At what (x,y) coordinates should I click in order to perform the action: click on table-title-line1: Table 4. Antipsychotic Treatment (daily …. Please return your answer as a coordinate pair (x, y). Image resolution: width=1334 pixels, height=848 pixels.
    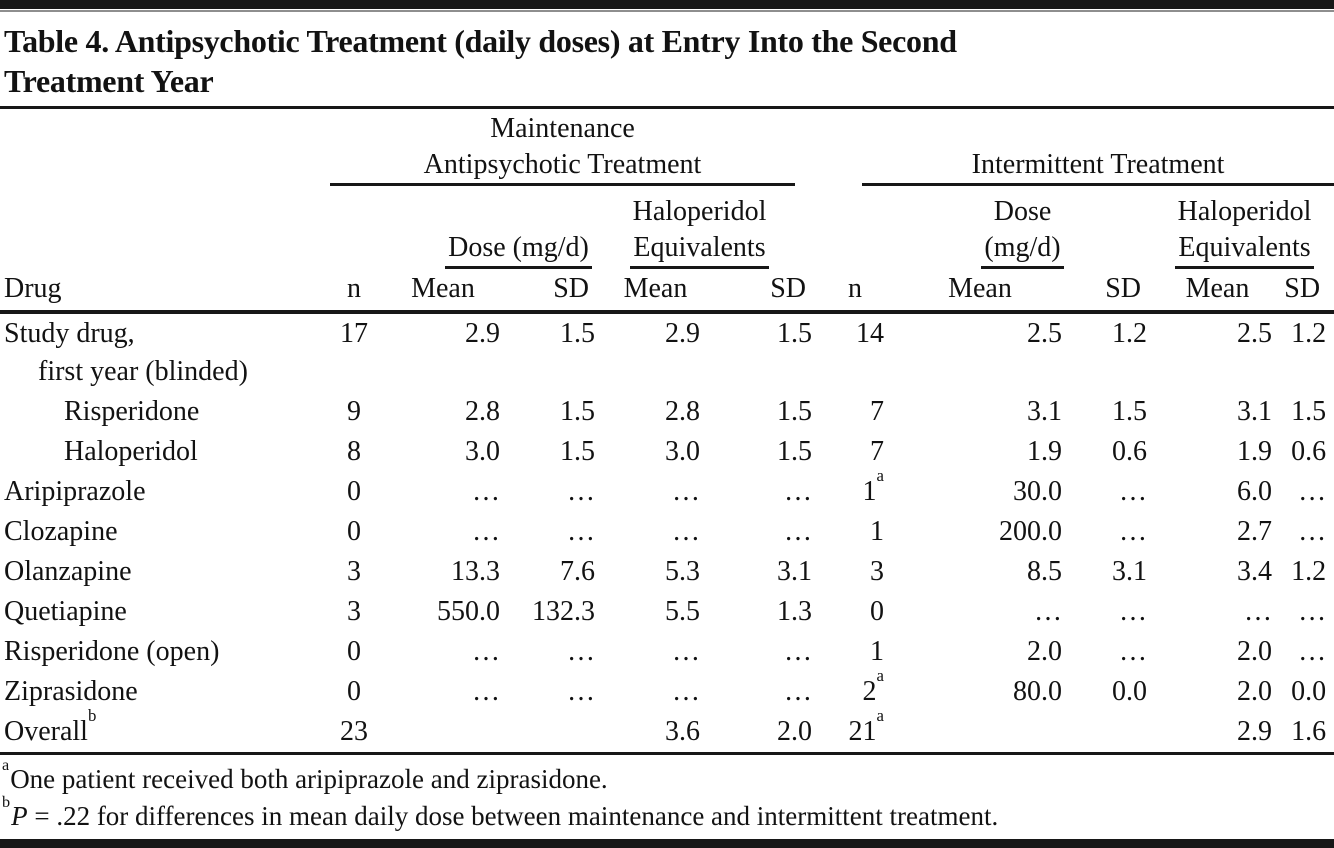
    Looking at the image, I should click on (480, 41).